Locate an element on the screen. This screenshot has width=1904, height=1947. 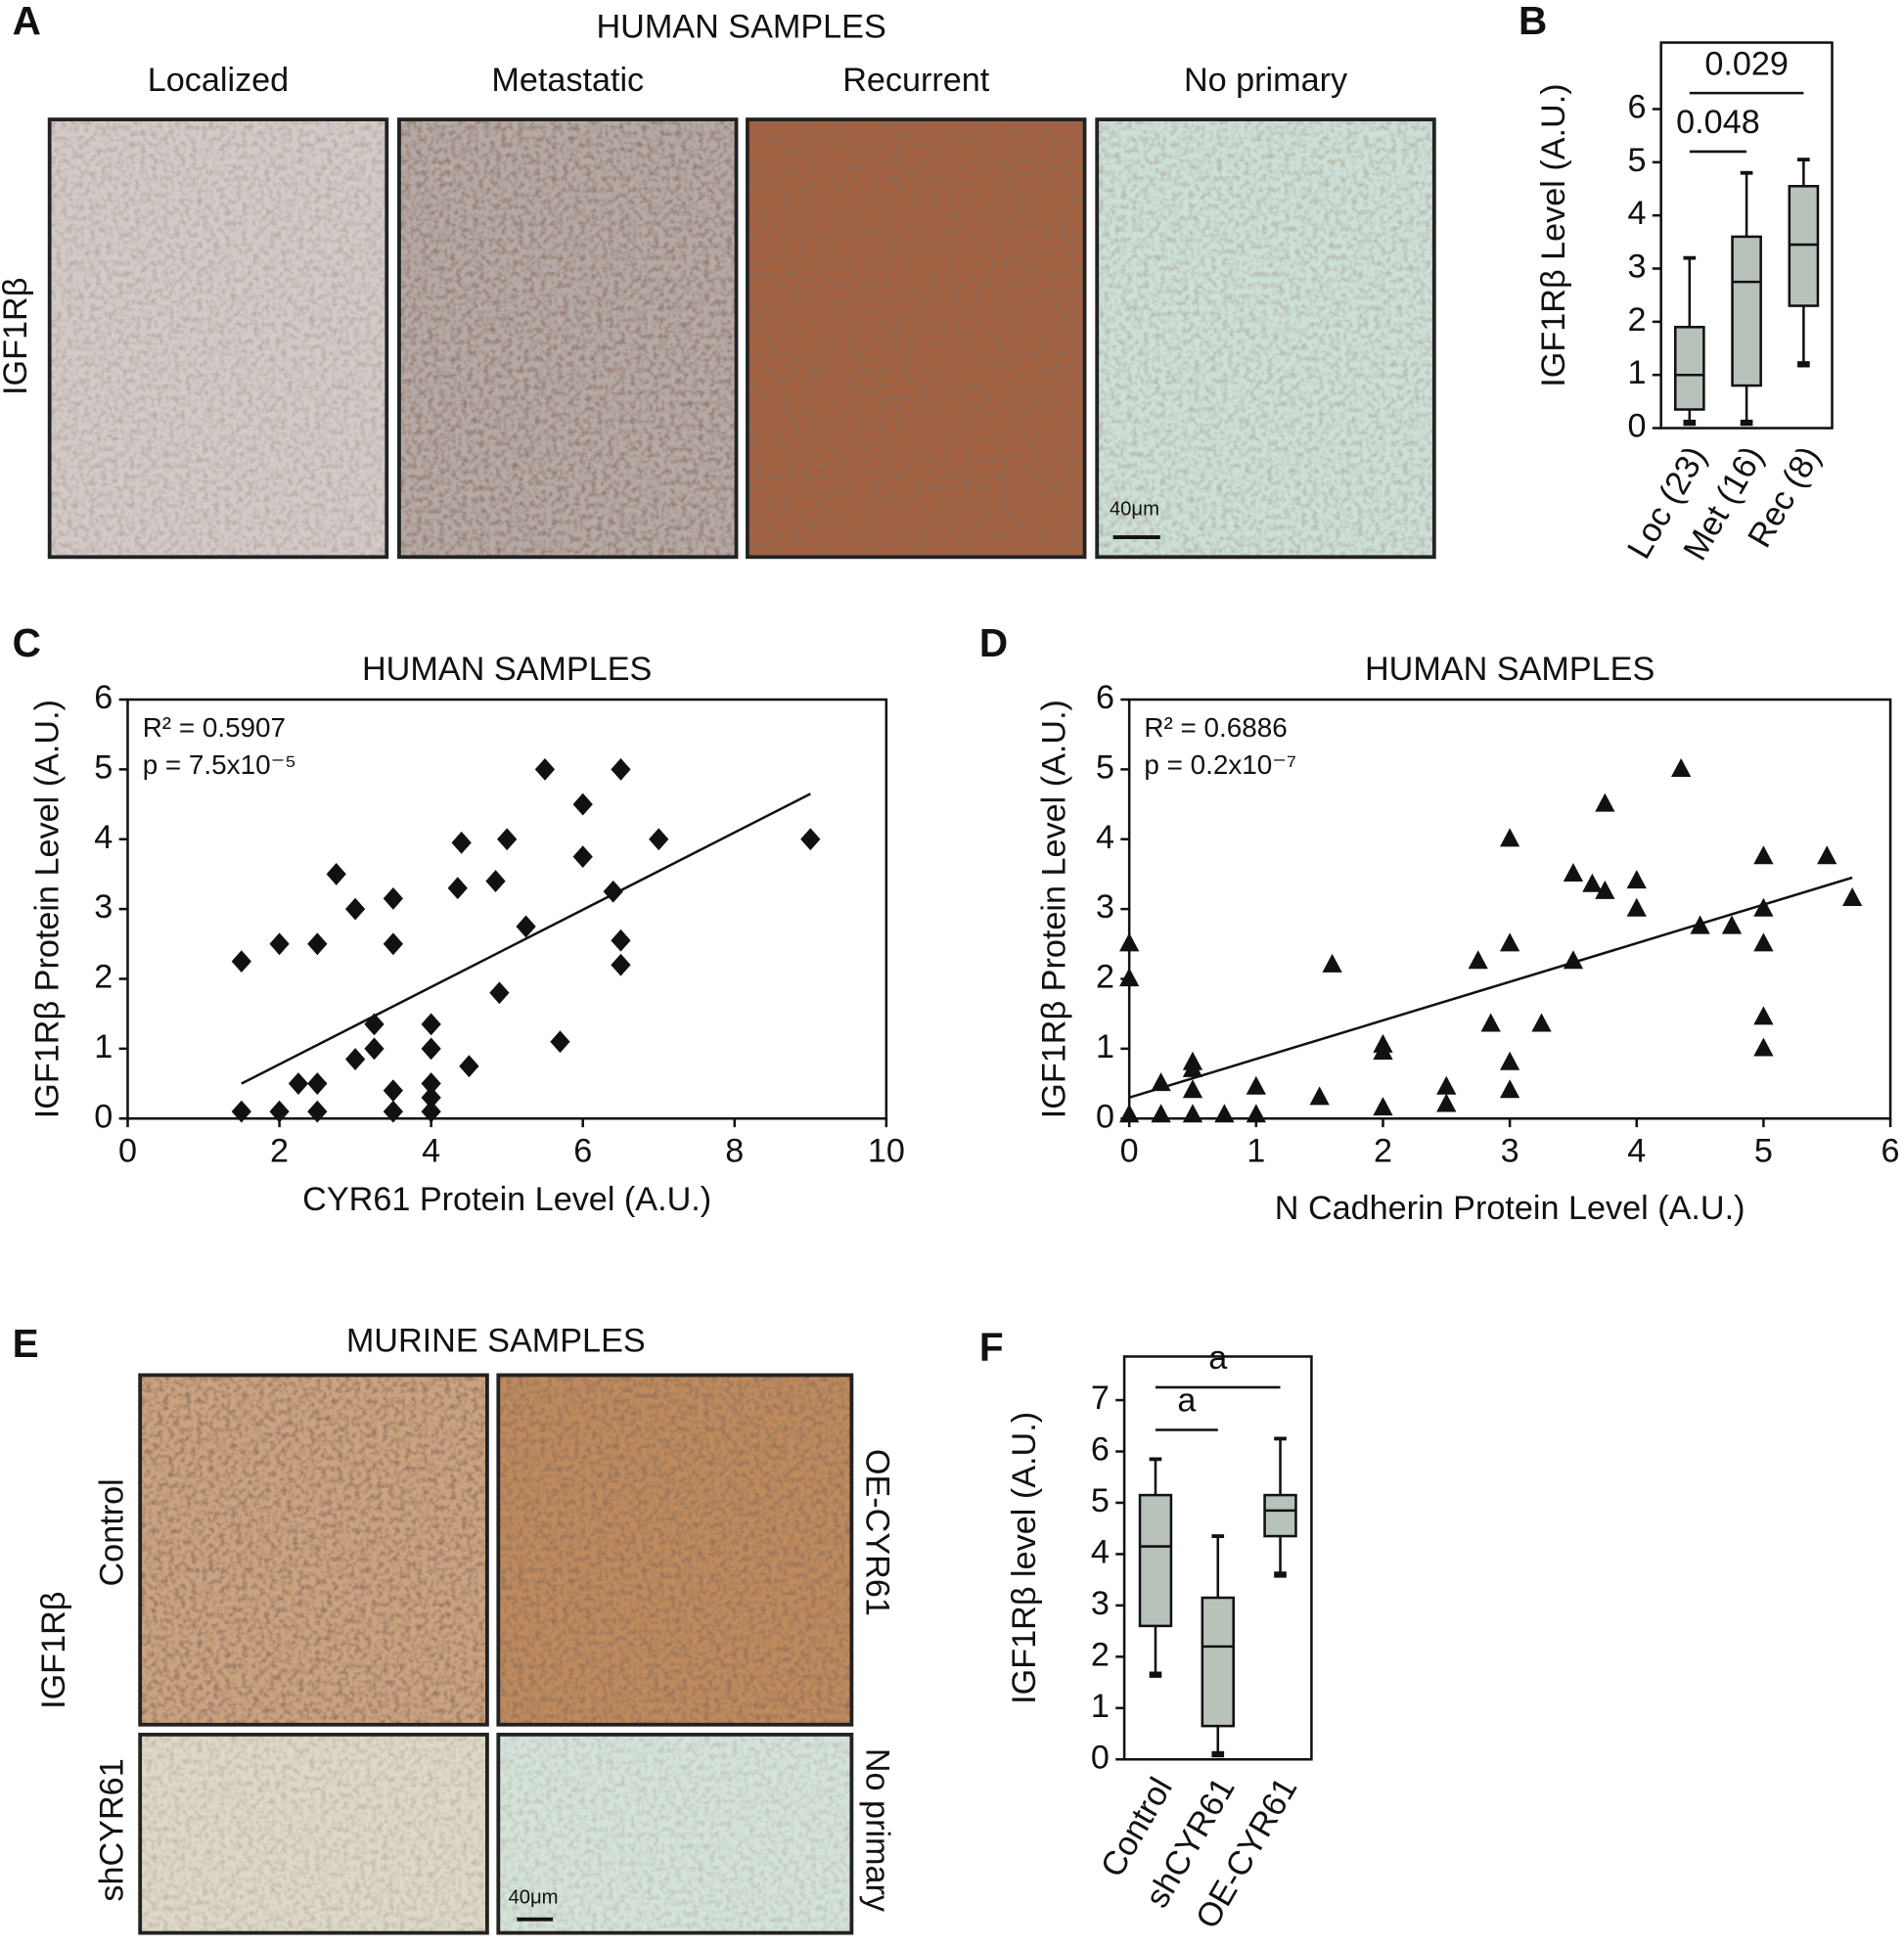
y-tick-label: 6 is located at coordinates (1105, 697).